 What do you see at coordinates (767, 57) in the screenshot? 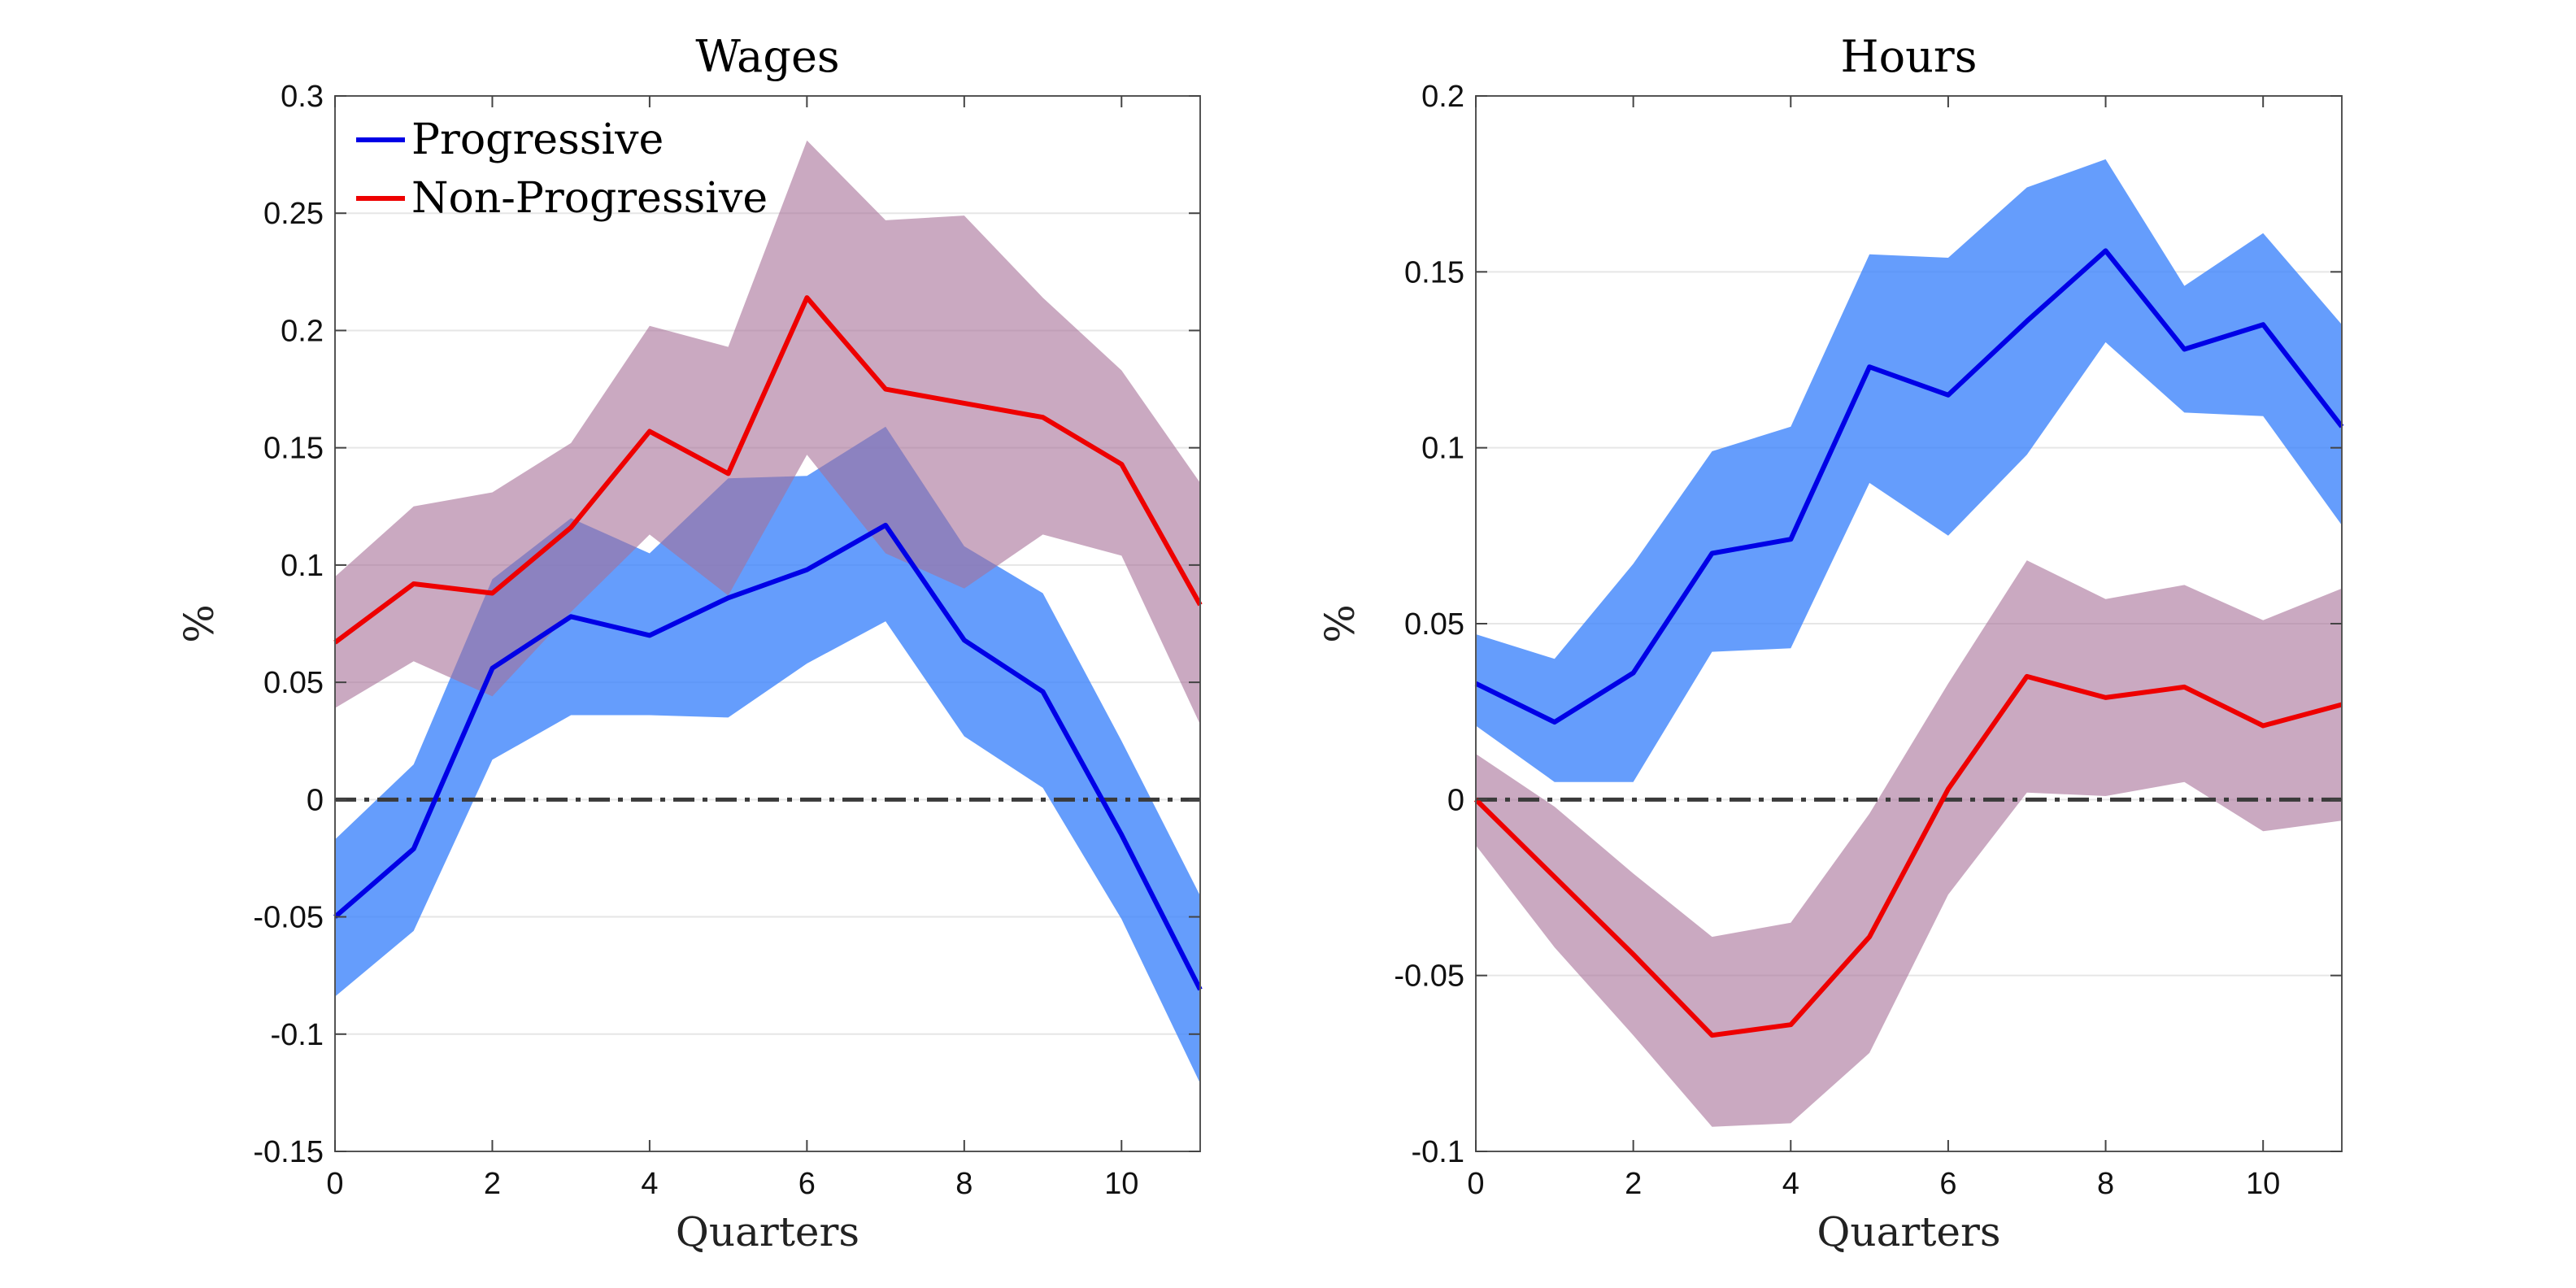
I see `wages-title: Wages` at bounding box center [767, 57].